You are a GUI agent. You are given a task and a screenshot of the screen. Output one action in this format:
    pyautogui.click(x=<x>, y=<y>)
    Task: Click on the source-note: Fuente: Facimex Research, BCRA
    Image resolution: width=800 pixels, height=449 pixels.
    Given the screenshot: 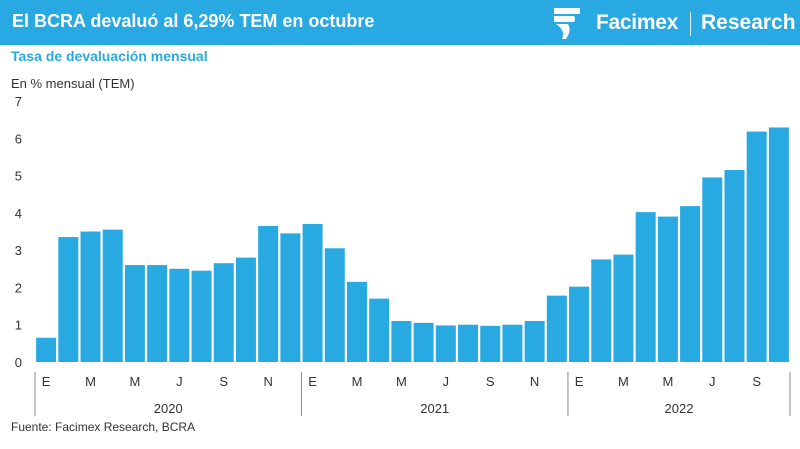 What is the action you would take?
    pyautogui.click(x=103, y=427)
    